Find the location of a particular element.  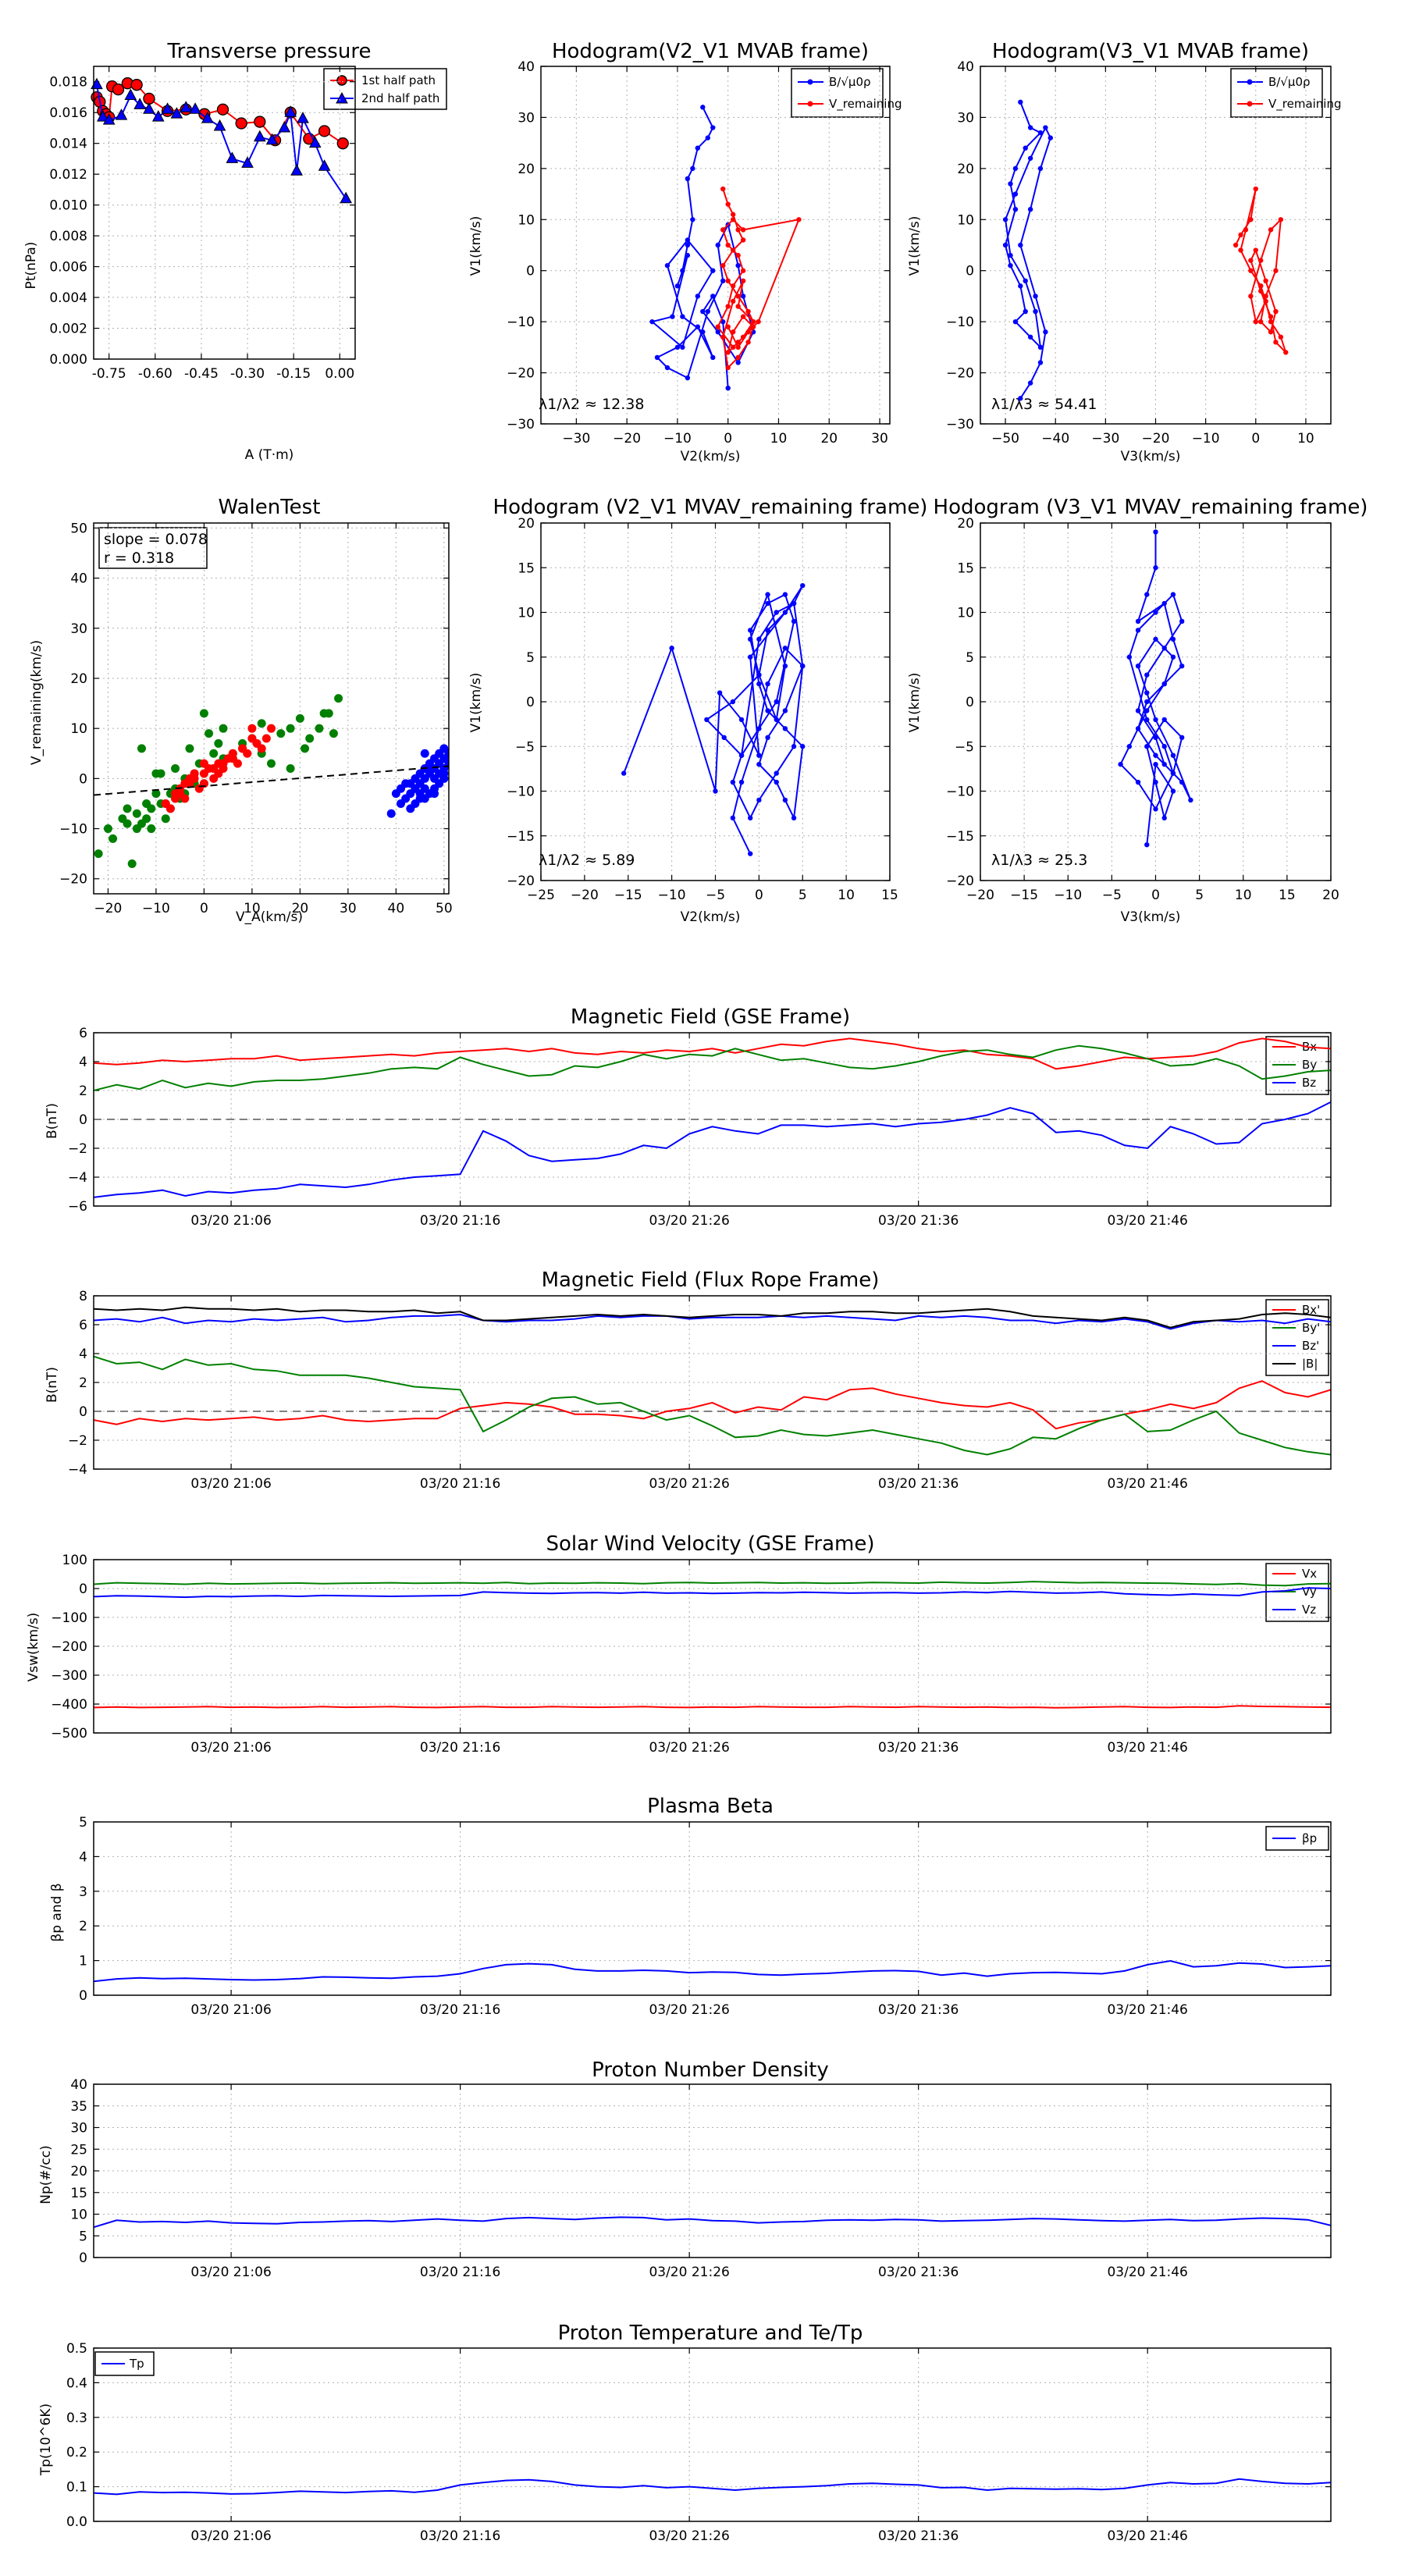

ts5-ytick-label: 35 is located at coordinates (78, 2107).